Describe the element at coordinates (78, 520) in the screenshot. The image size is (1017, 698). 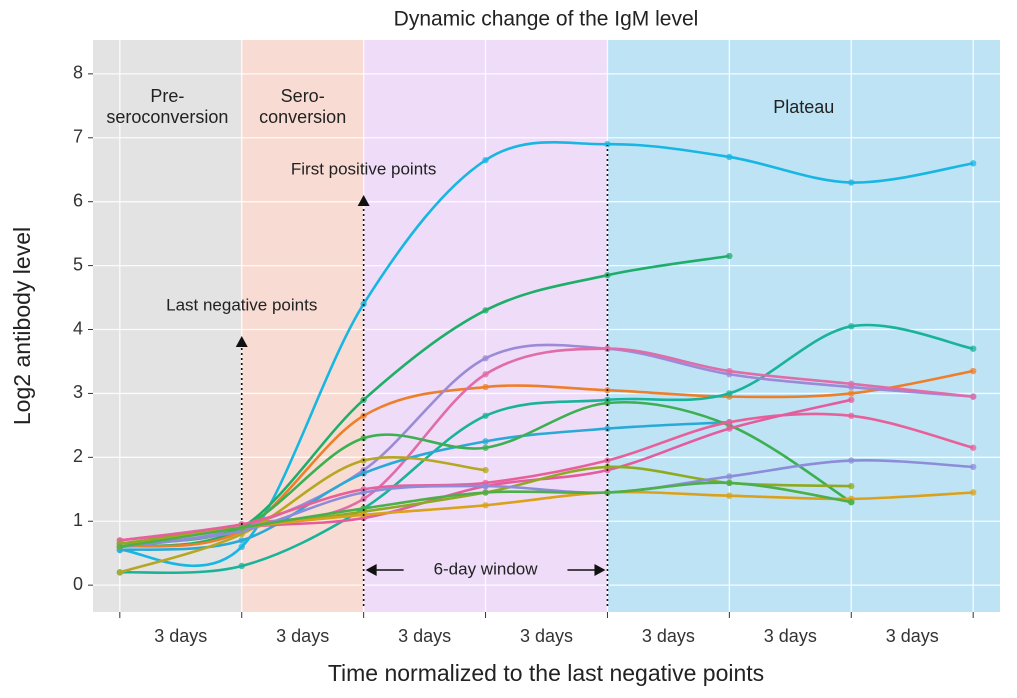
I see `y-tick-label: 1` at that location.